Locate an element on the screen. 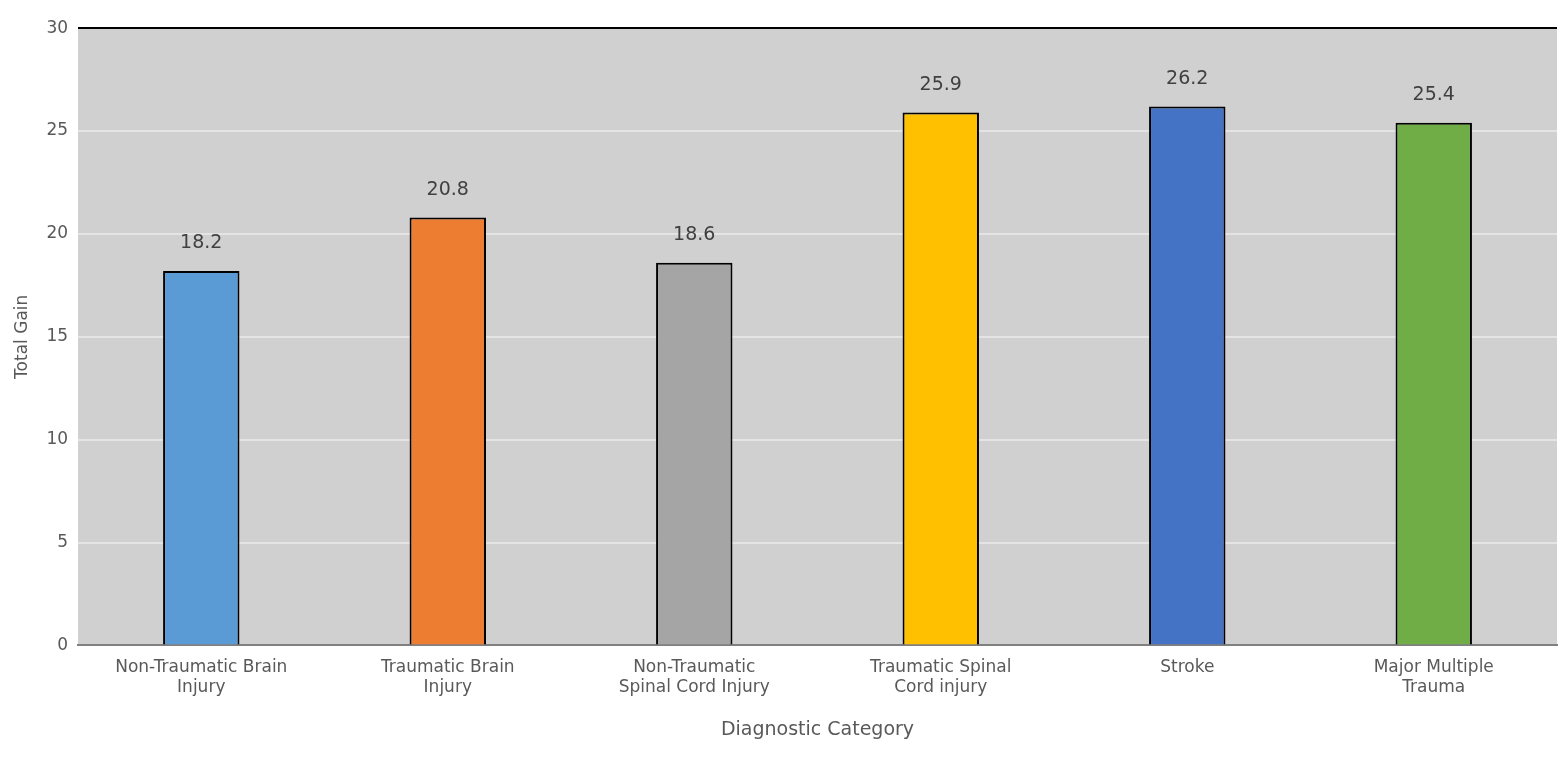 This screenshot has width=1567, height=757. data-label: 25.9 is located at coordinates (940, 82).